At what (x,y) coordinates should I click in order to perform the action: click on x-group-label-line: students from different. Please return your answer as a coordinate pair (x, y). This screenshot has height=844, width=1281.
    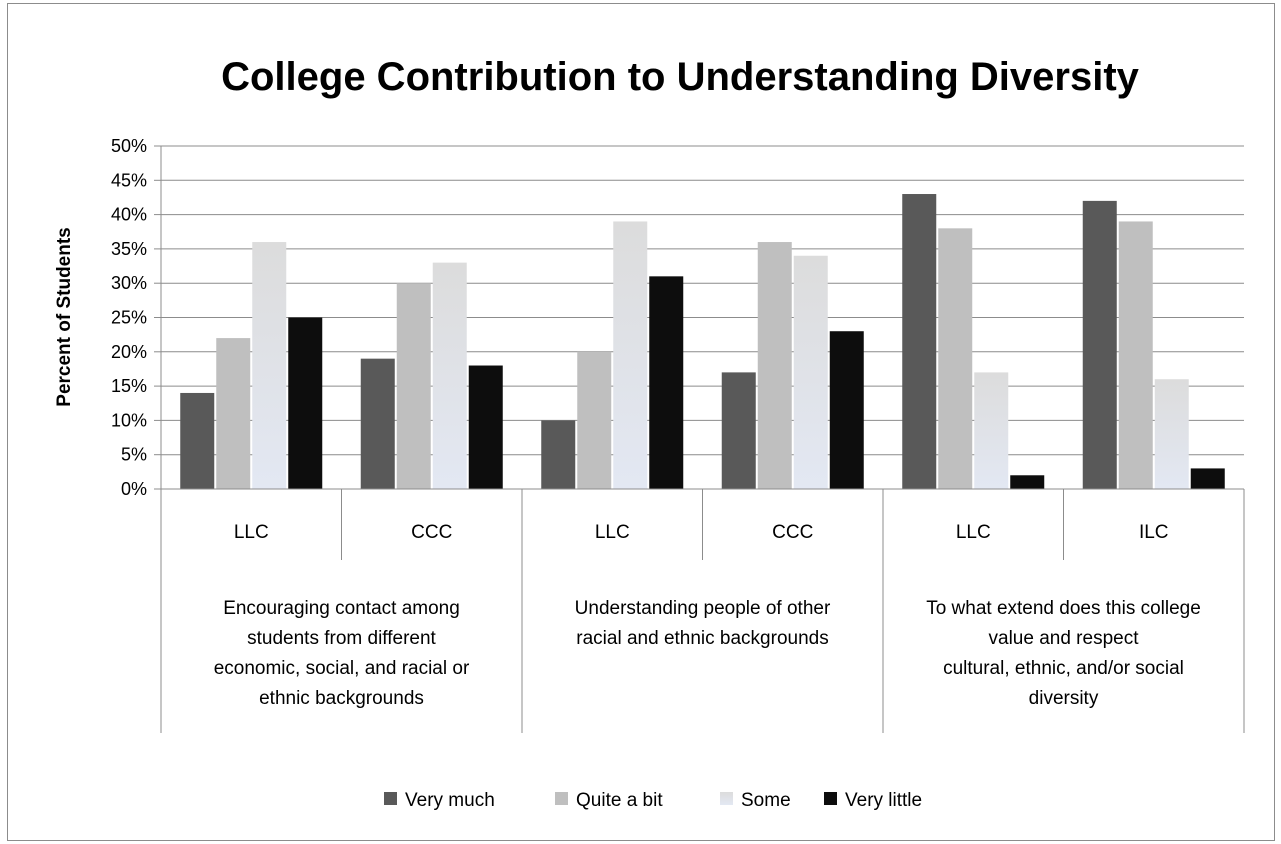
    Looking at the image, I should click on (341, 638).